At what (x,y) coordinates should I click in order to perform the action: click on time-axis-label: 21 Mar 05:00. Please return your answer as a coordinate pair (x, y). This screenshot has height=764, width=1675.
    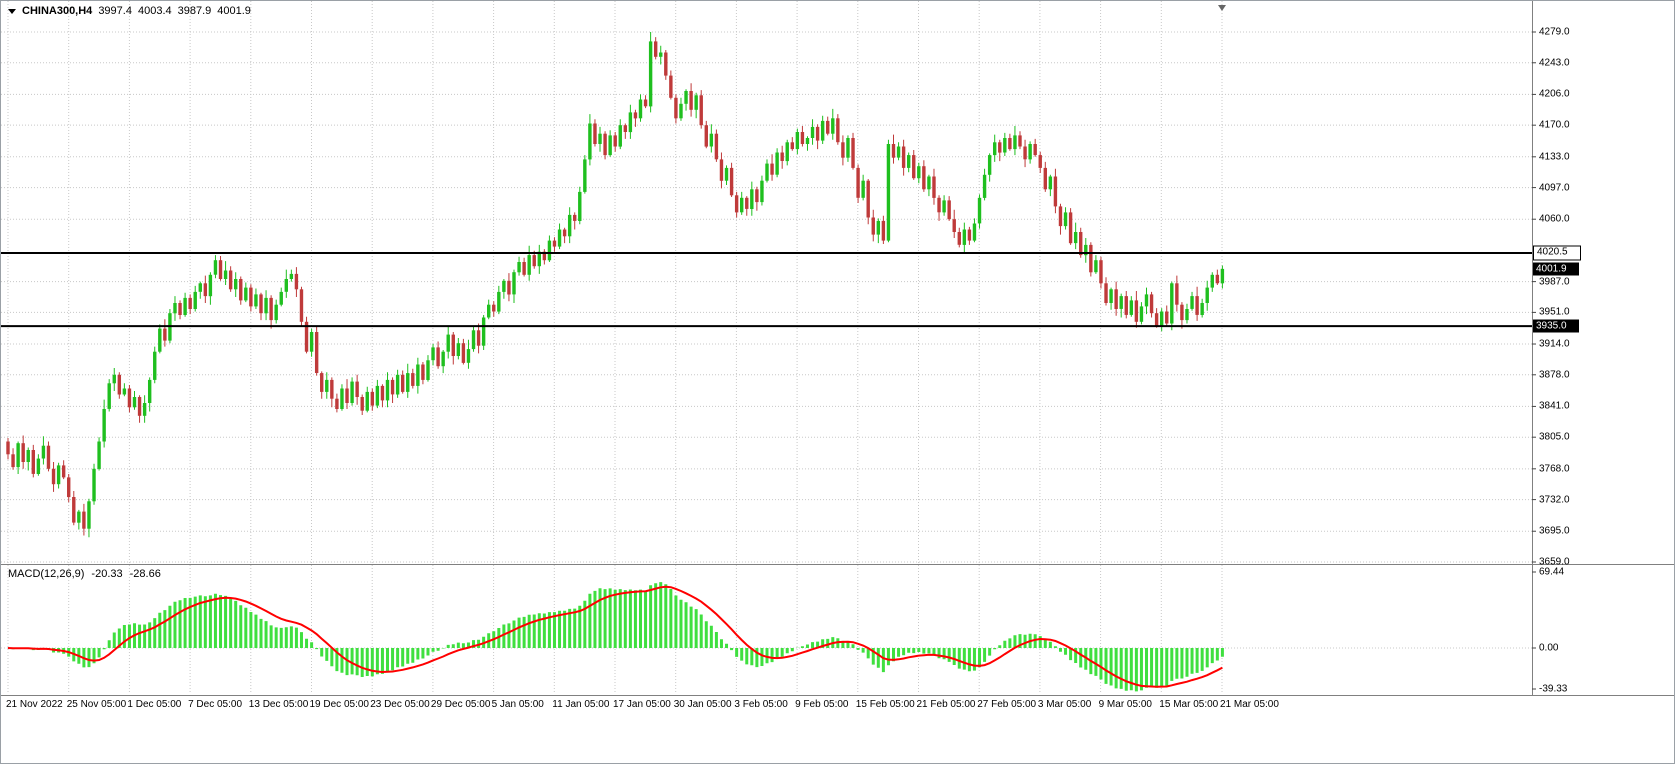
    Looking at the image, I should click on (1249, 704).